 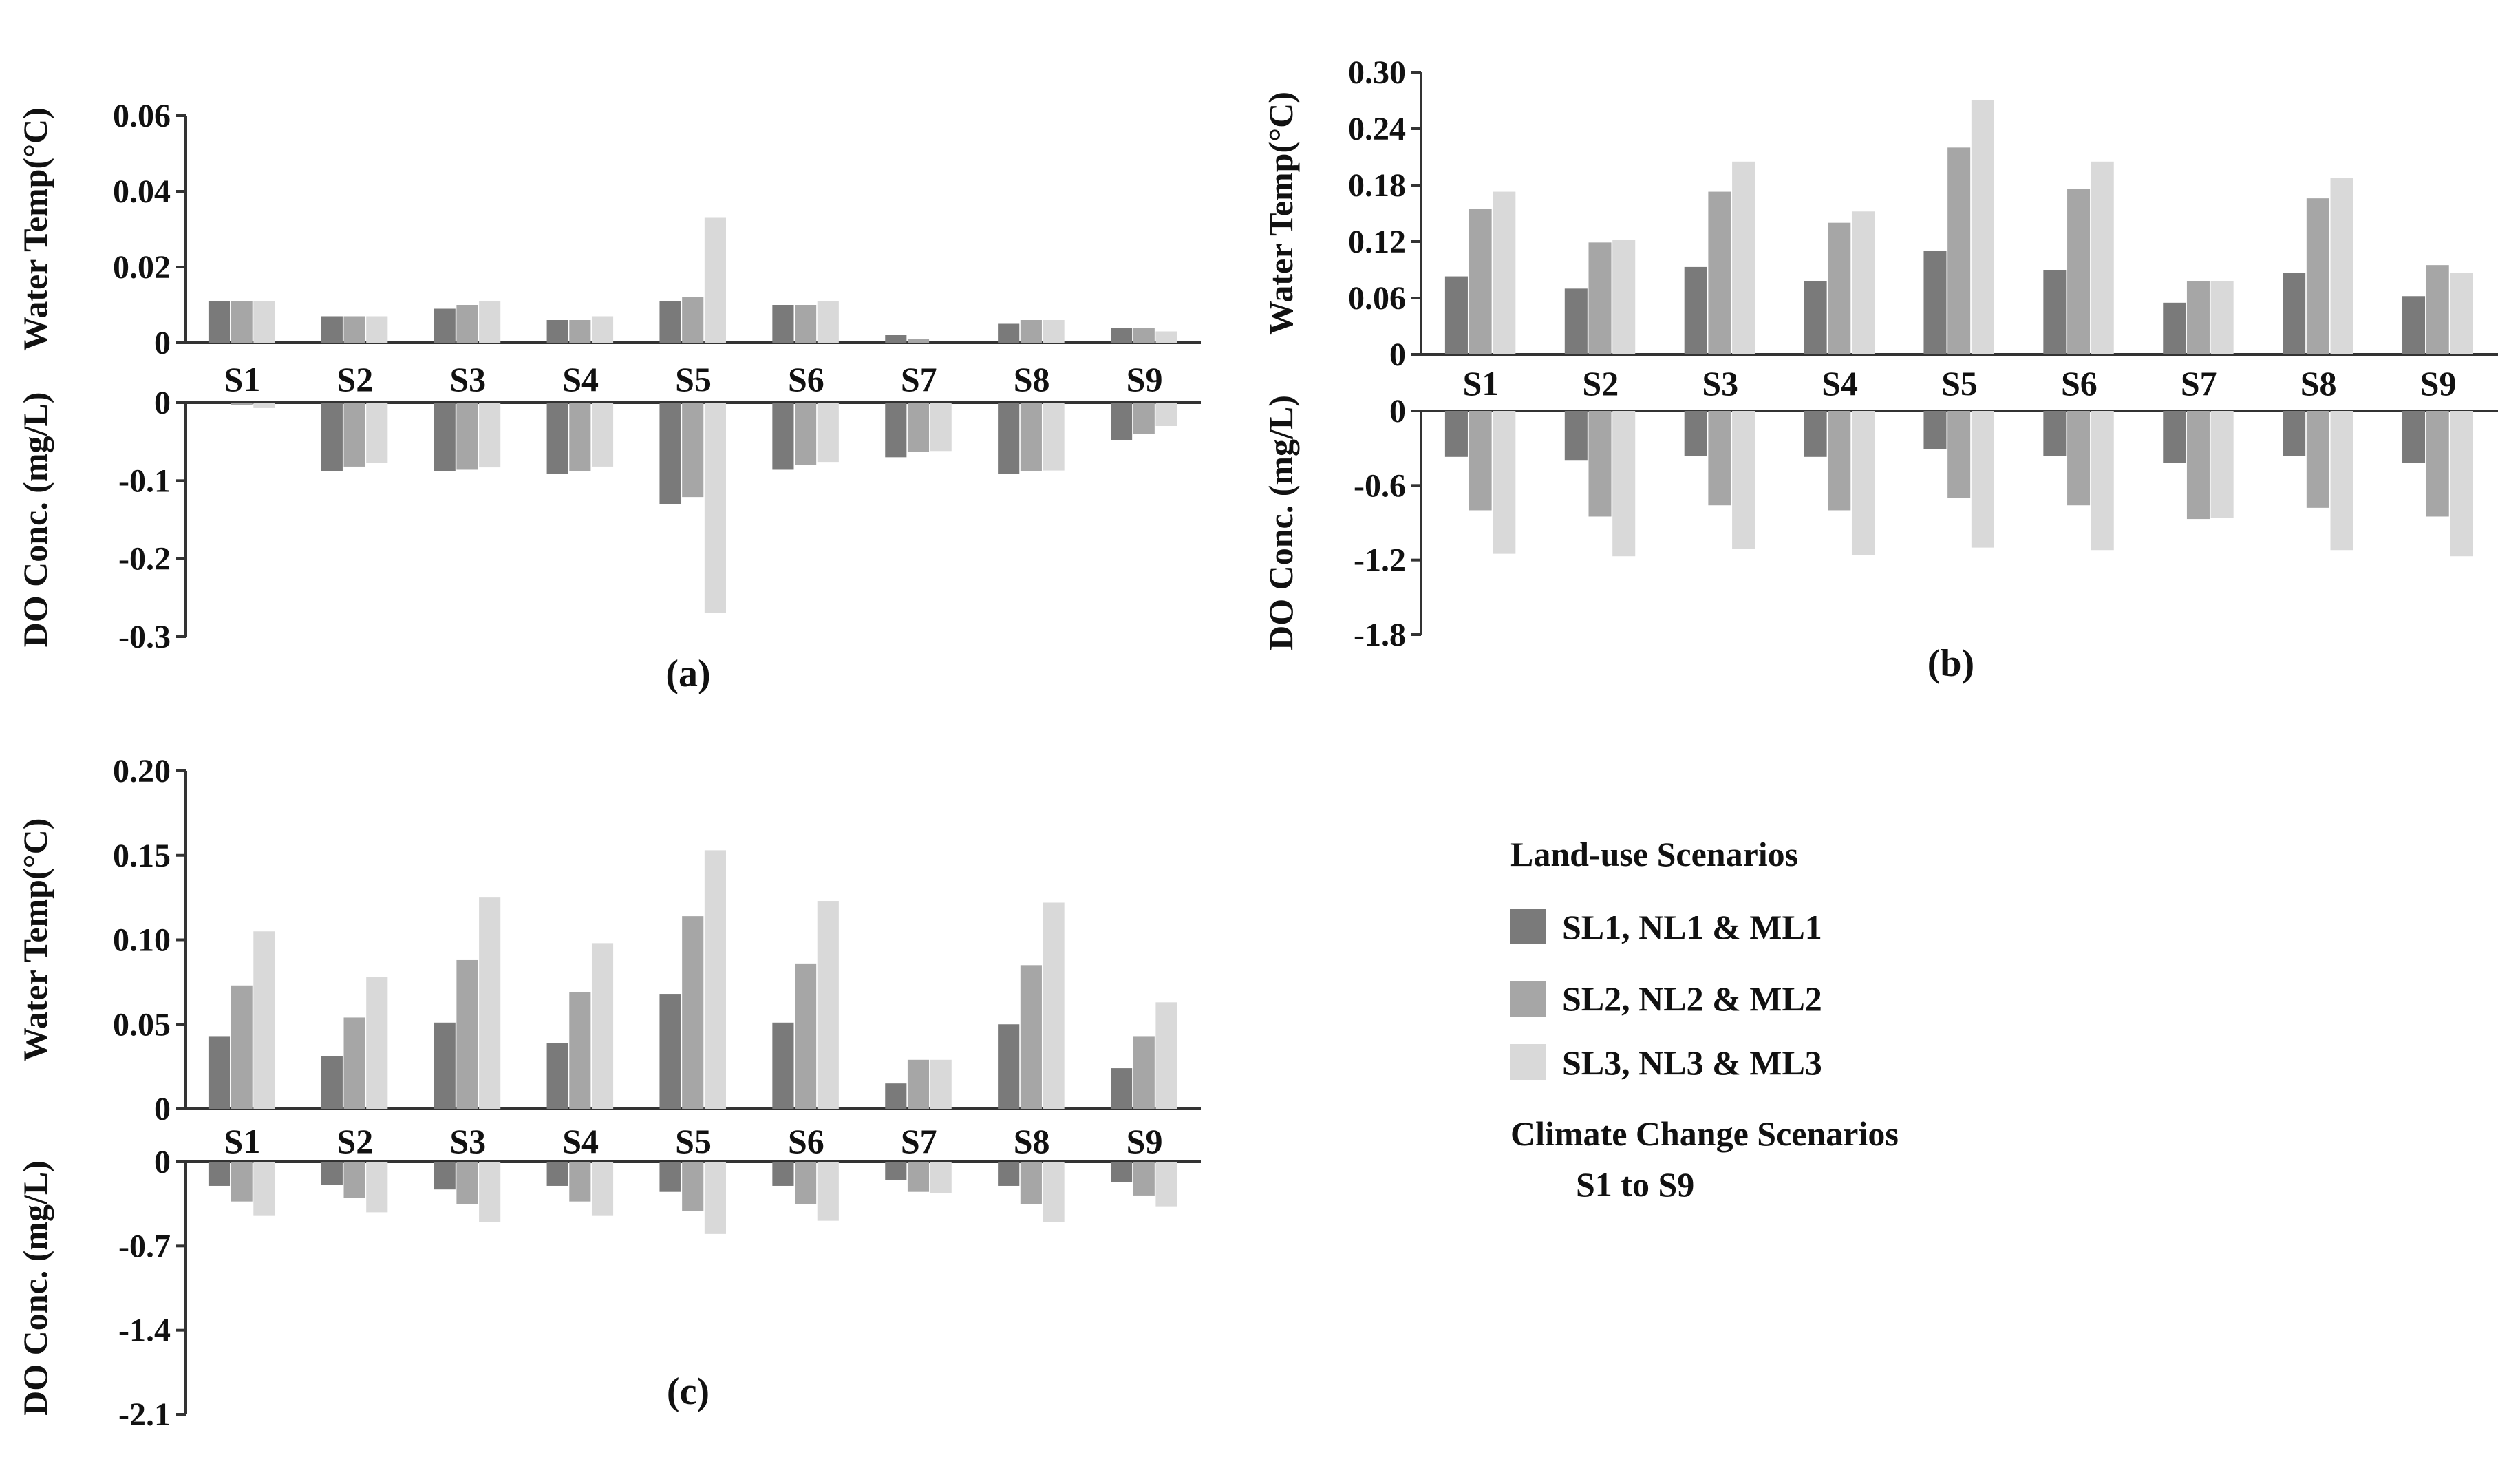 What do you see at coordinates (35, 1288) in the screenshot?
I see `y-axis-label-bottom: DO Conc. (mg/L)` at bounding box center [35, 1288].